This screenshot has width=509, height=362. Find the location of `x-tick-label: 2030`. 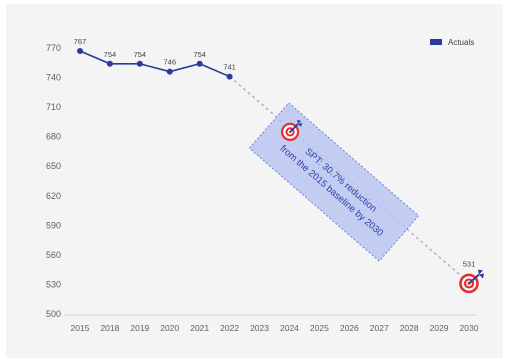

x-tick-label: 2030 is located at coordinates (469, 328).